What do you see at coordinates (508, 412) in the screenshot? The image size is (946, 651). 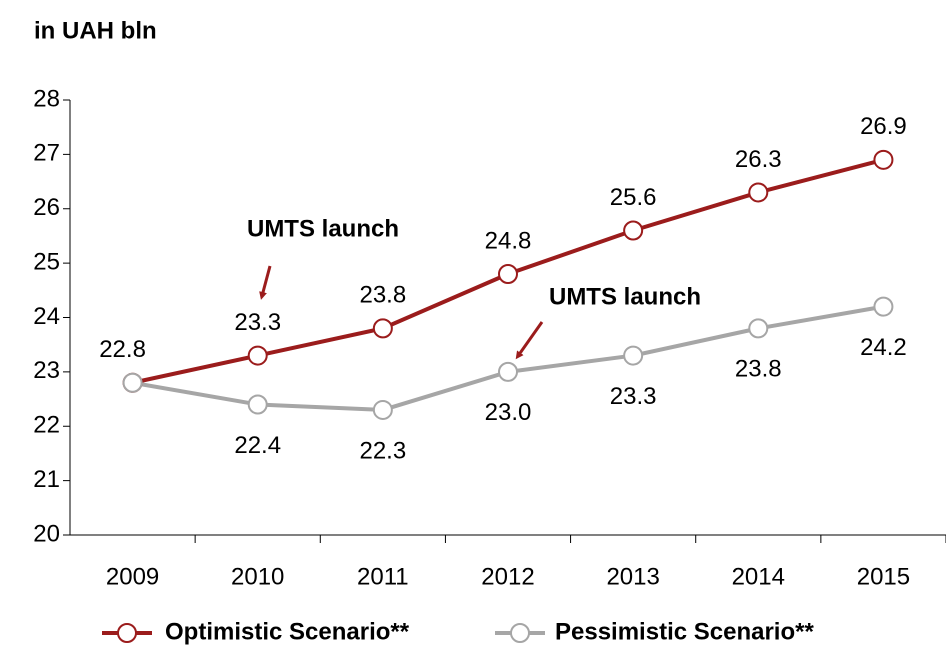 I see `data-label: 23.0` at bounding box center [508, 412].